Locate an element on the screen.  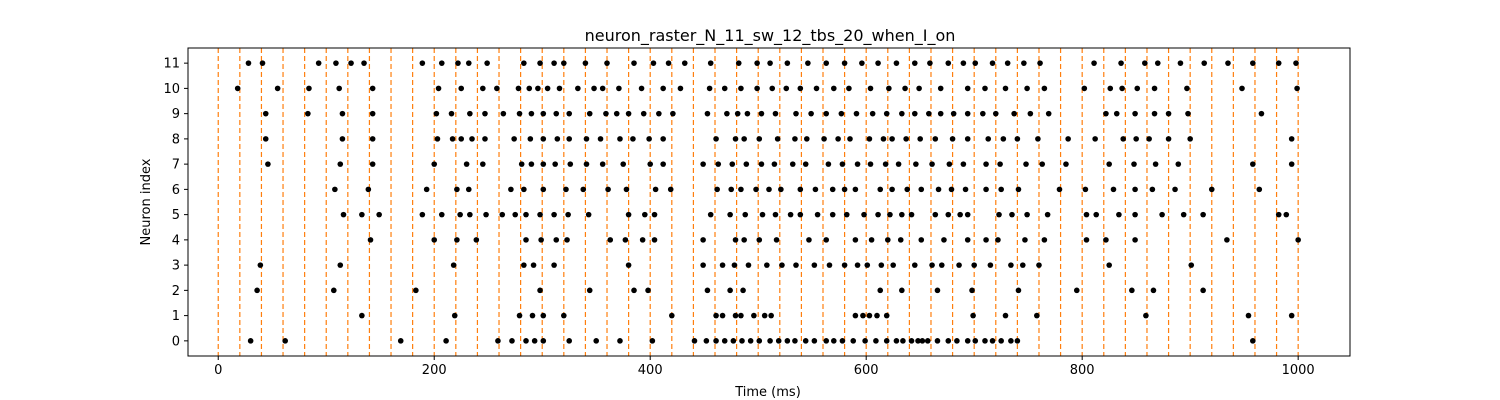
y-axis-label: Neuron index is located at coordinates (146, 201).